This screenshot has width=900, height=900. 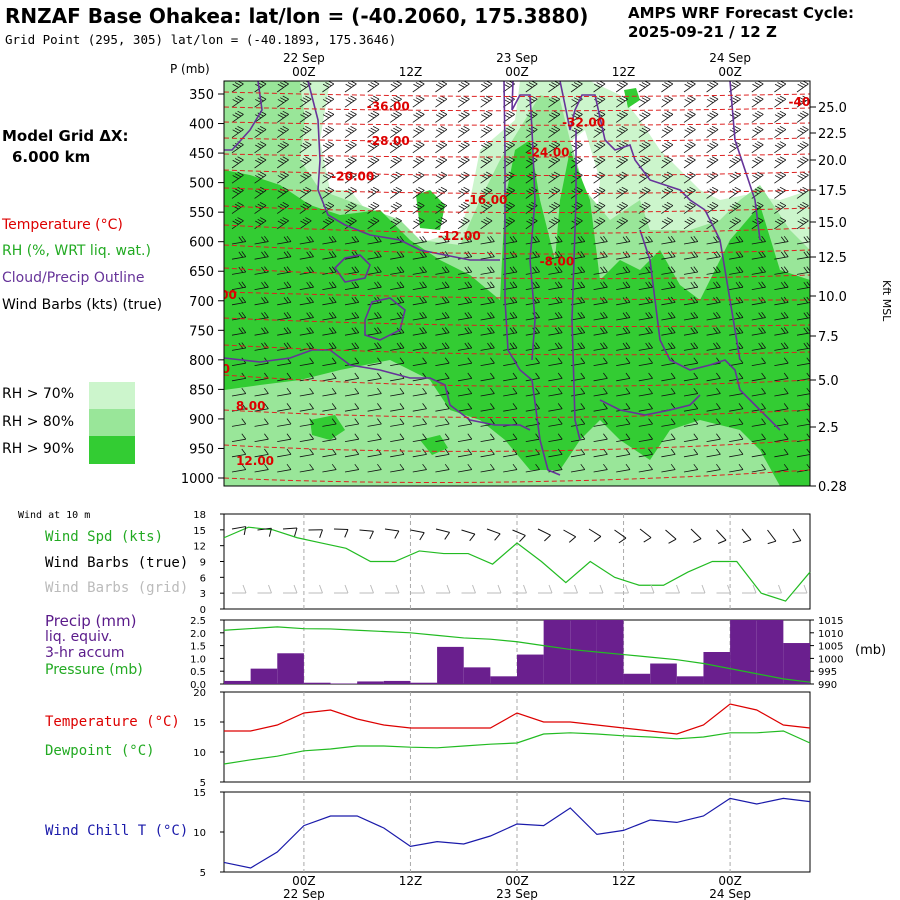 I want to click on legend-rh70: RH > 70%, so click(x=38, y=394).